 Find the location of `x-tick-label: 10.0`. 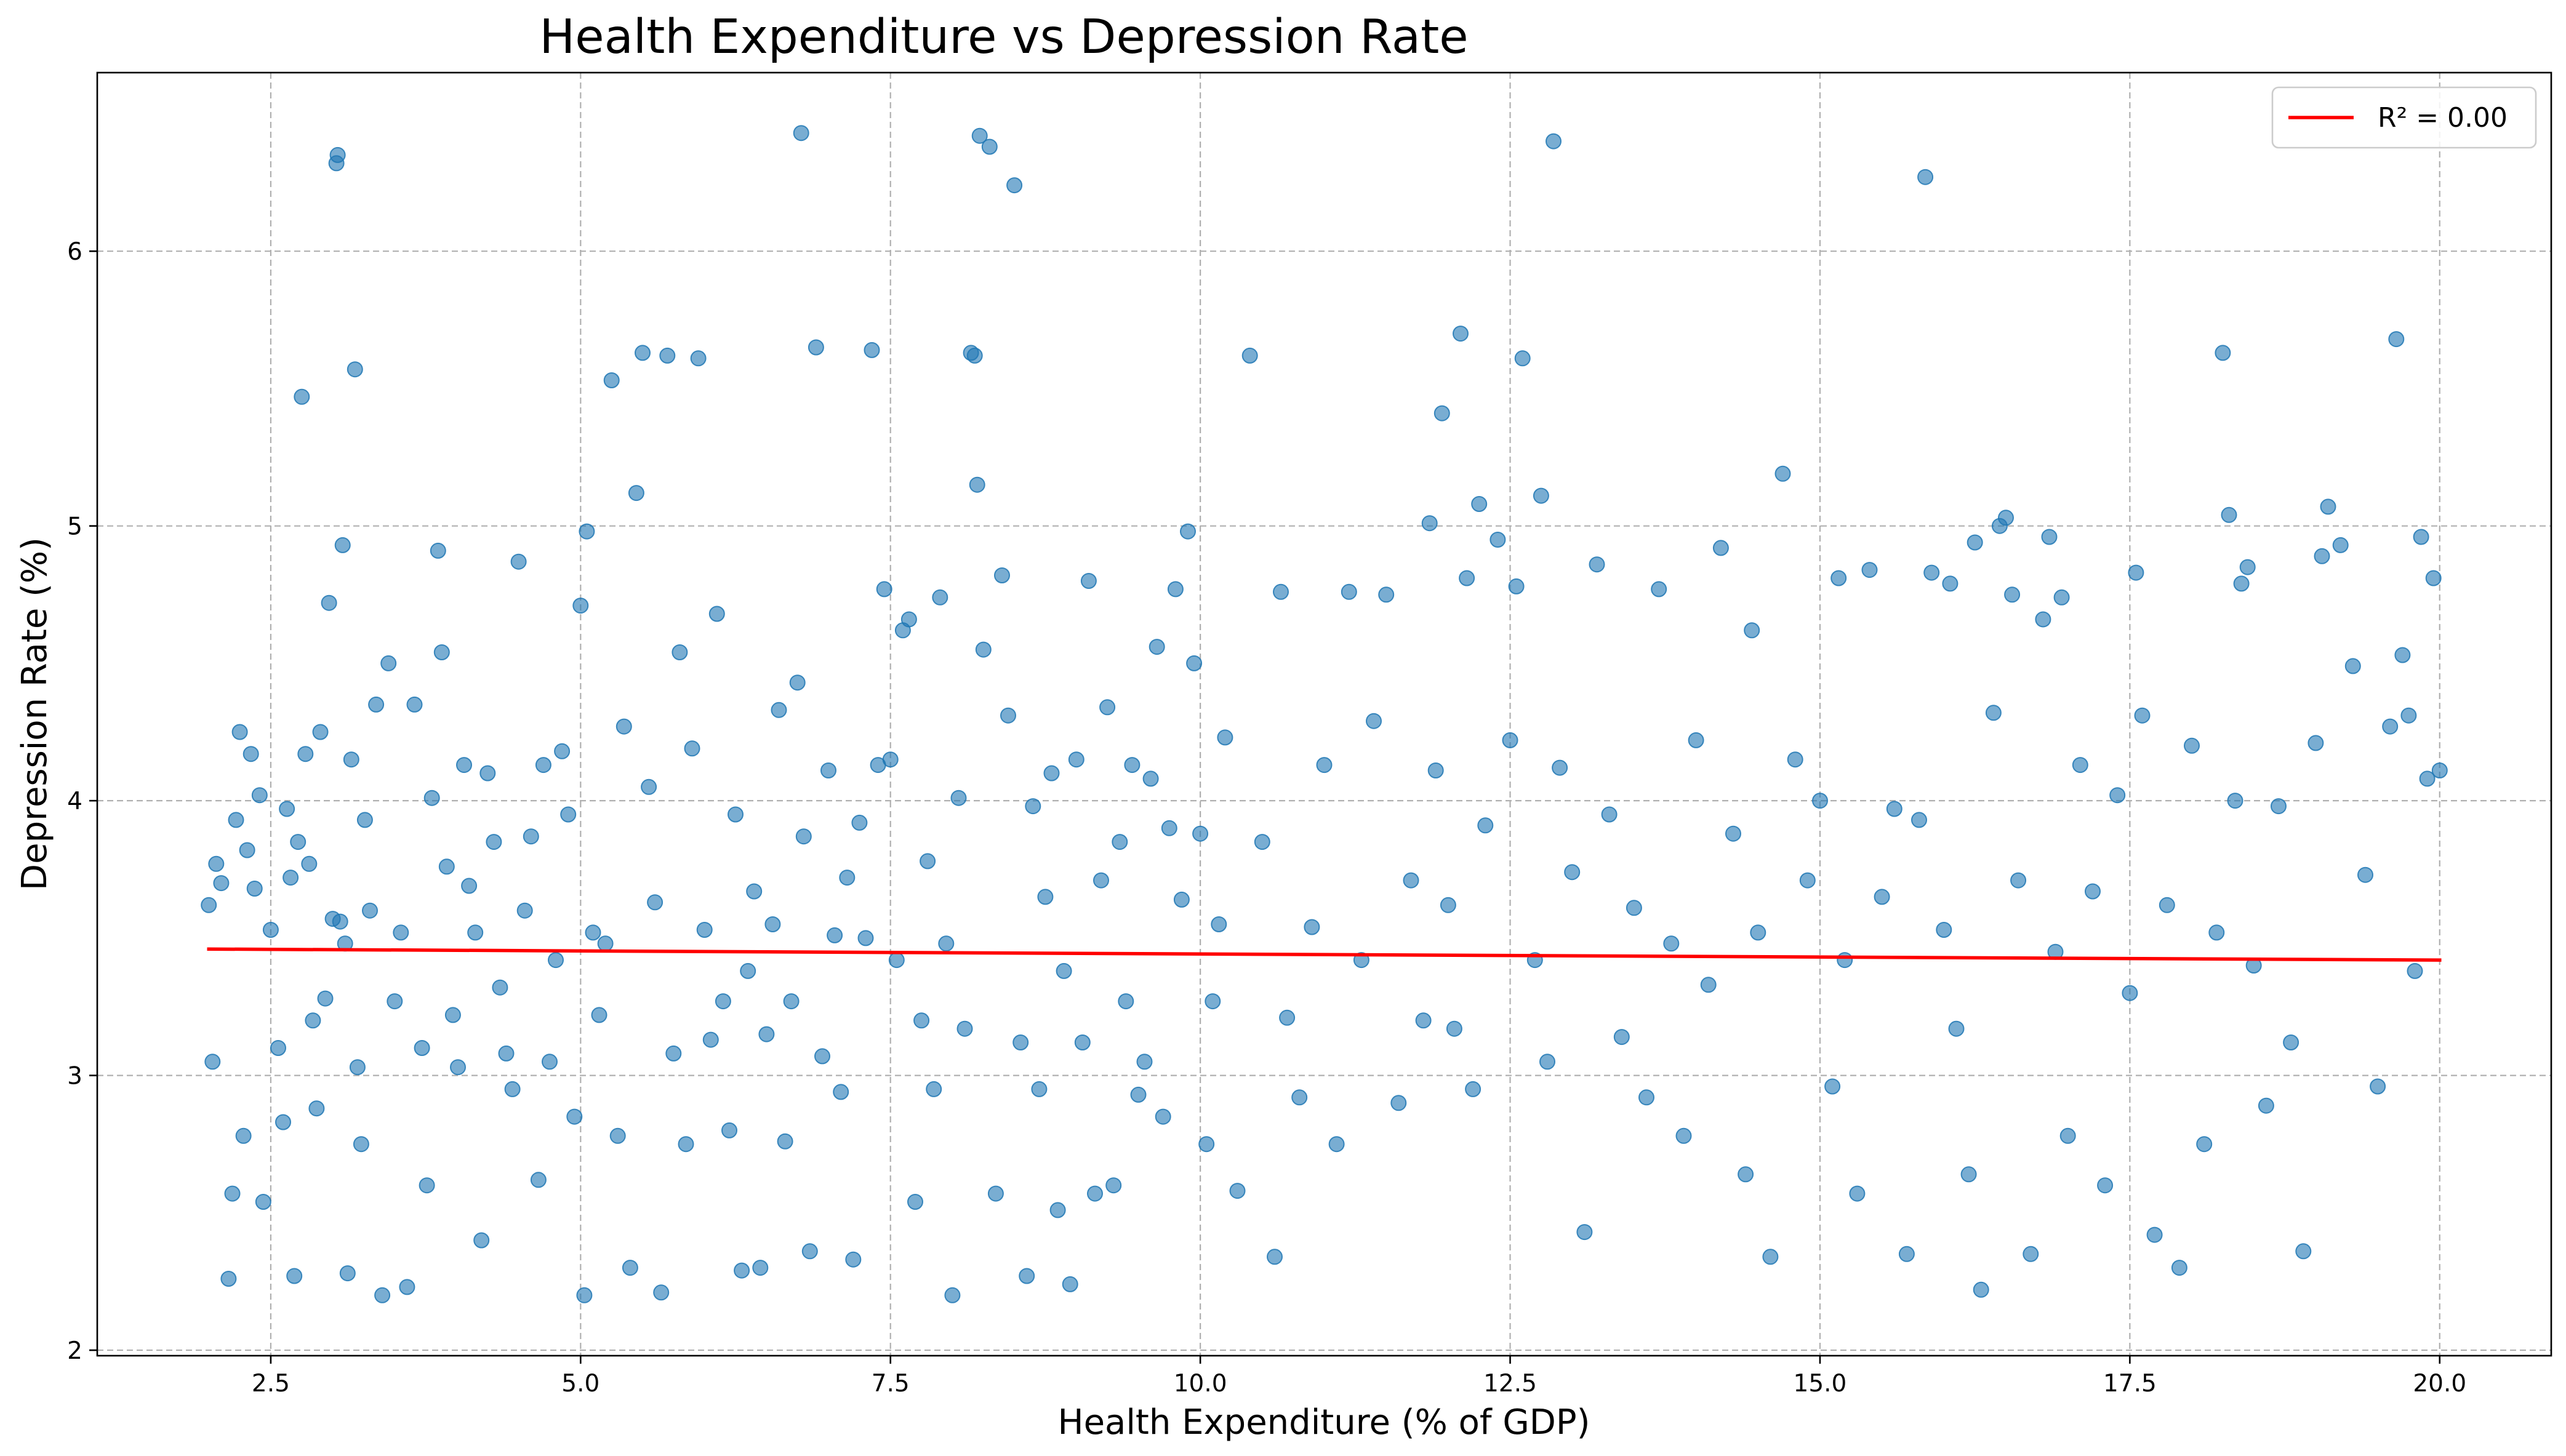

x-tick-label: 10.0 is located at coordinates (1200, 1384).